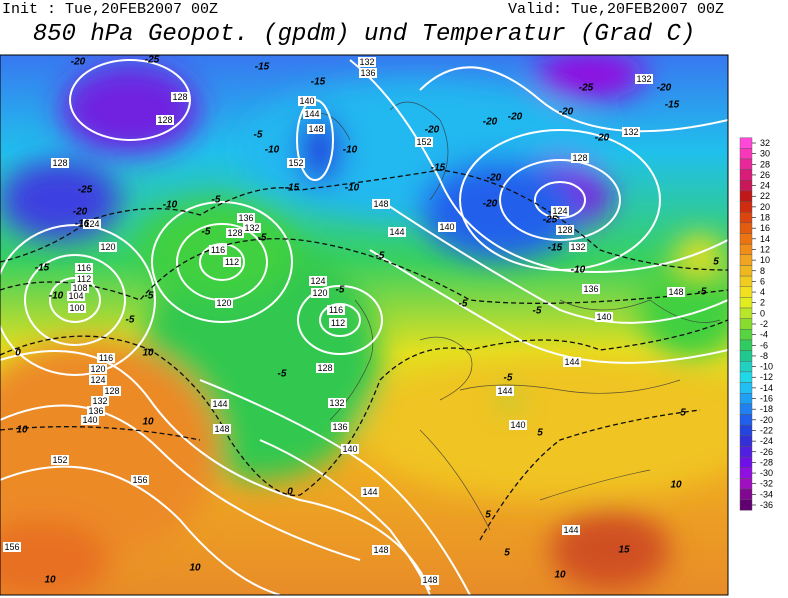  I want to click on colorbar-tick-label: 8, so click(762, 271).